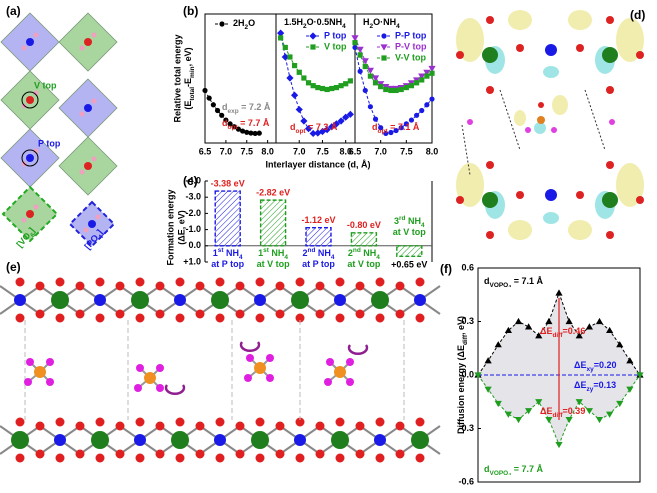 The height and width of the screenshot is (493, 657). What do you see at coordinates (527, 469) in the screenshot?
I see `text-part: = 7.7 Å` at bounding box center [527, 469].